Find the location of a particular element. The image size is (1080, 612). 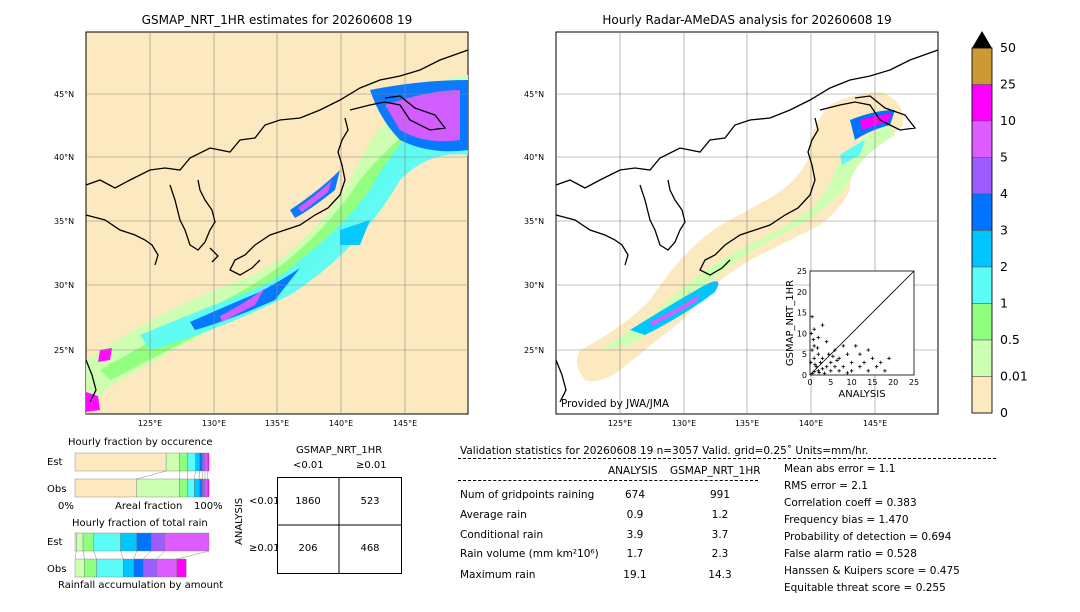

contingency-grid is located at coordinates (339, 525).